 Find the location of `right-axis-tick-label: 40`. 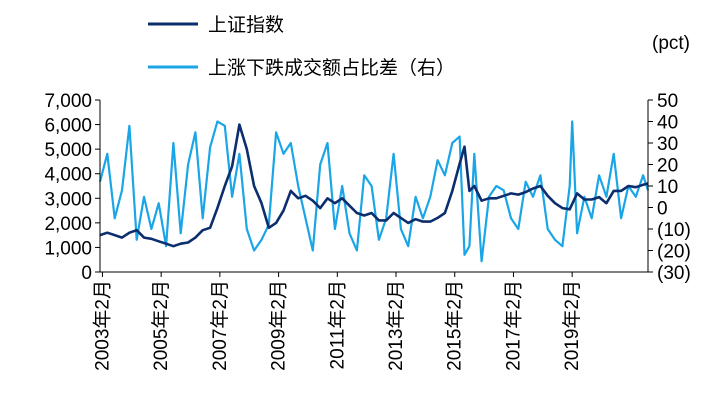

right-axis-tick-label: 40 is located at coordinates (667, 123).